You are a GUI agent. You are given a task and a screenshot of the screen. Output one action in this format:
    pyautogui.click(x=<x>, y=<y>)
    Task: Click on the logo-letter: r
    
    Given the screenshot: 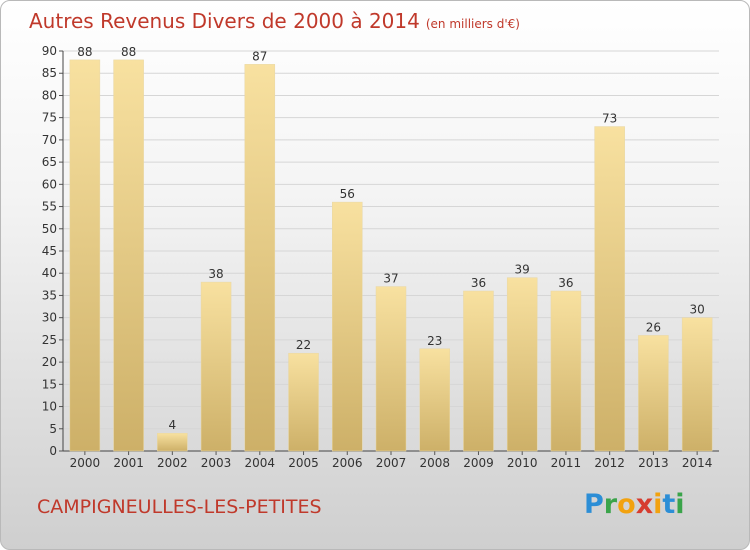 What is the action you would take?
    pyautogui.click(x=610, y=504)
    